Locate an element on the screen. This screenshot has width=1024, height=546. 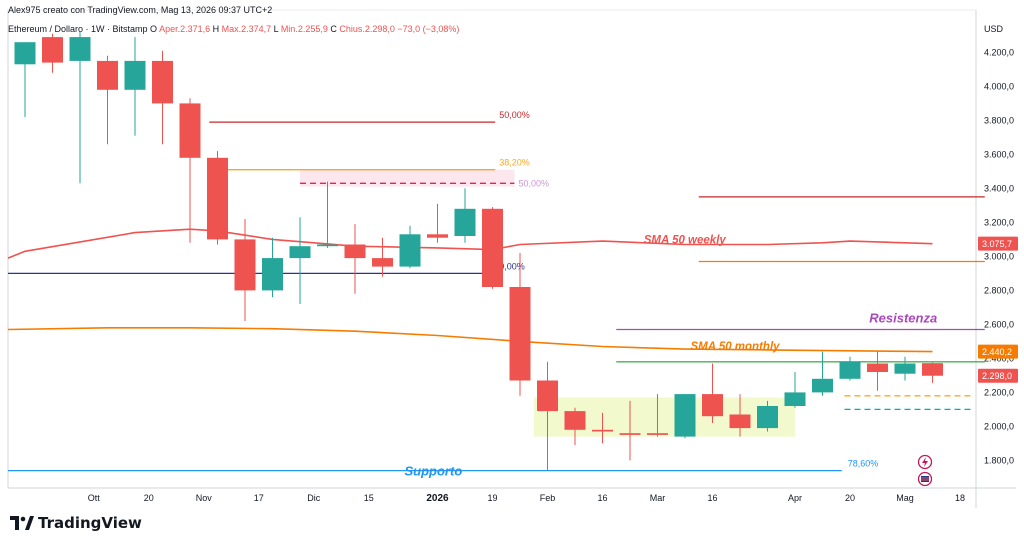
time-tick-label: Feb is located at coordinates (548, 498).